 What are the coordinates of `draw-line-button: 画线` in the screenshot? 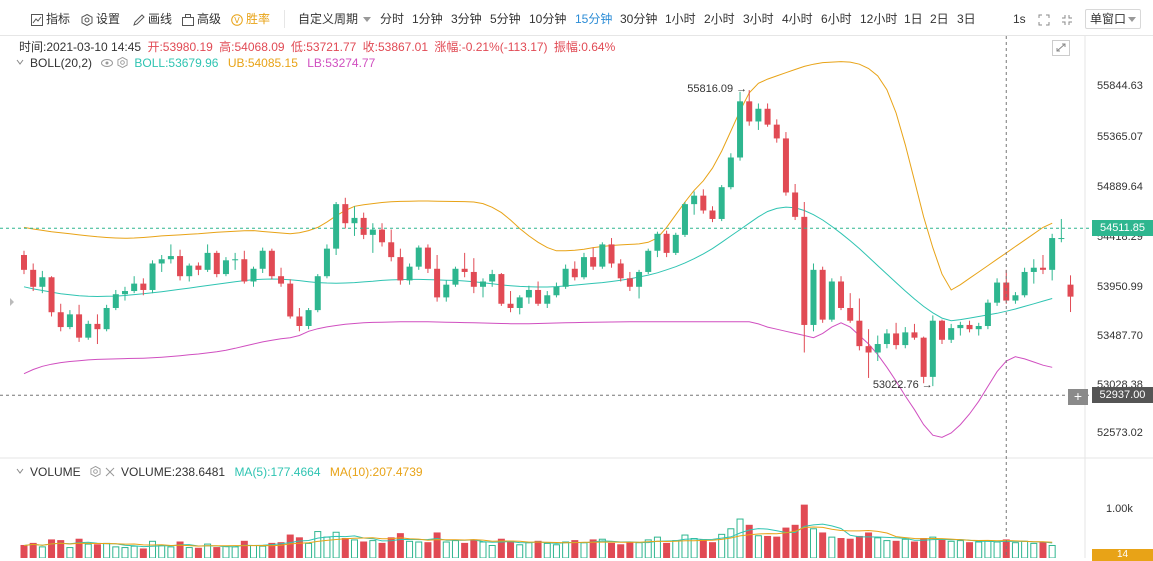 It's located at (152, 19).